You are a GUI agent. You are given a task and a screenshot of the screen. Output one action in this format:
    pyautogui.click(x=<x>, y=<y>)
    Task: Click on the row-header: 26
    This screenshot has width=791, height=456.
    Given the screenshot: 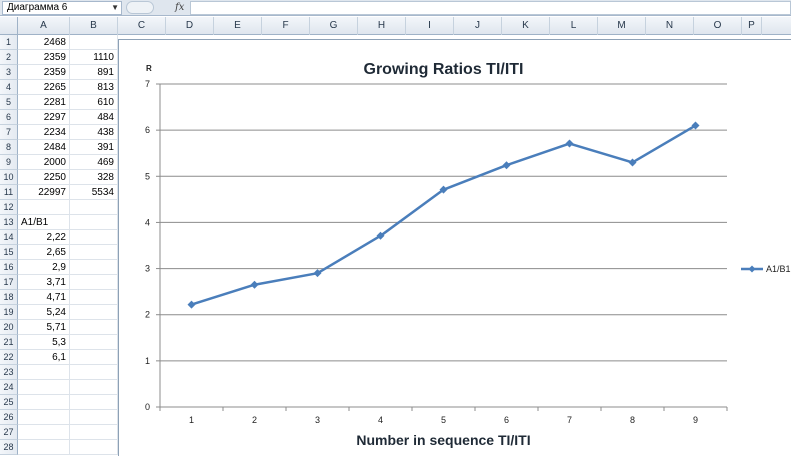 What is the action you would take?
    pyautogui.click(x=9, y=417)
    